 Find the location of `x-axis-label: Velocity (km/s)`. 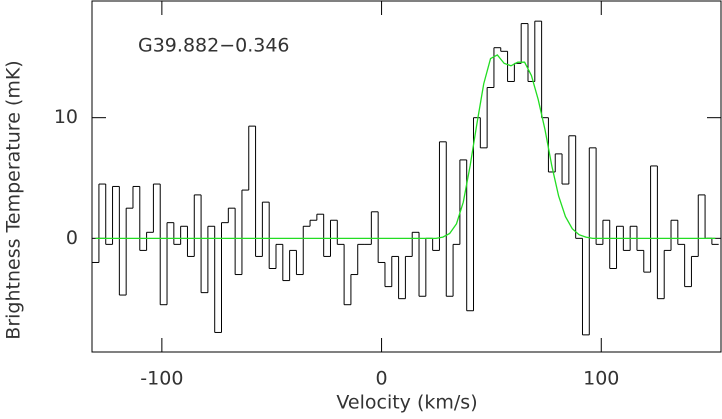

x-axis-label: Velocity (km/s) is located at coordinates (406, 403).